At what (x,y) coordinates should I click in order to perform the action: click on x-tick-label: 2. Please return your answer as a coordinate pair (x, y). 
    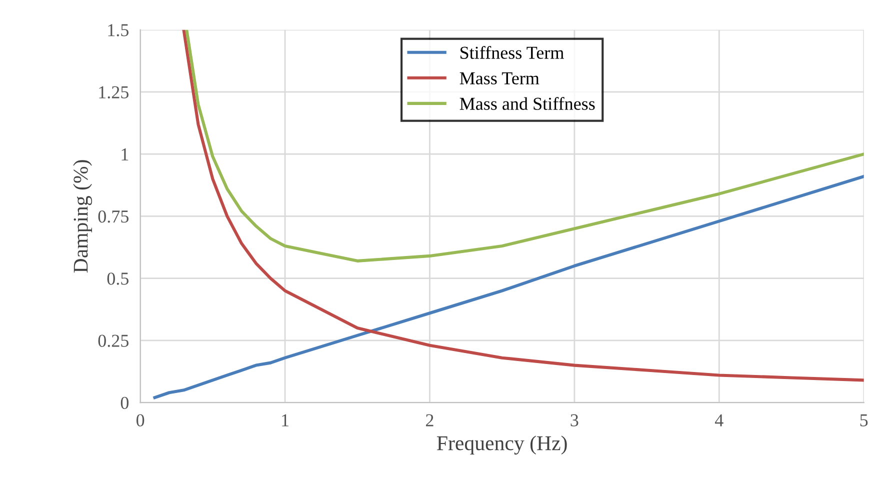
    Looking at the image, I should click on (430, 420).